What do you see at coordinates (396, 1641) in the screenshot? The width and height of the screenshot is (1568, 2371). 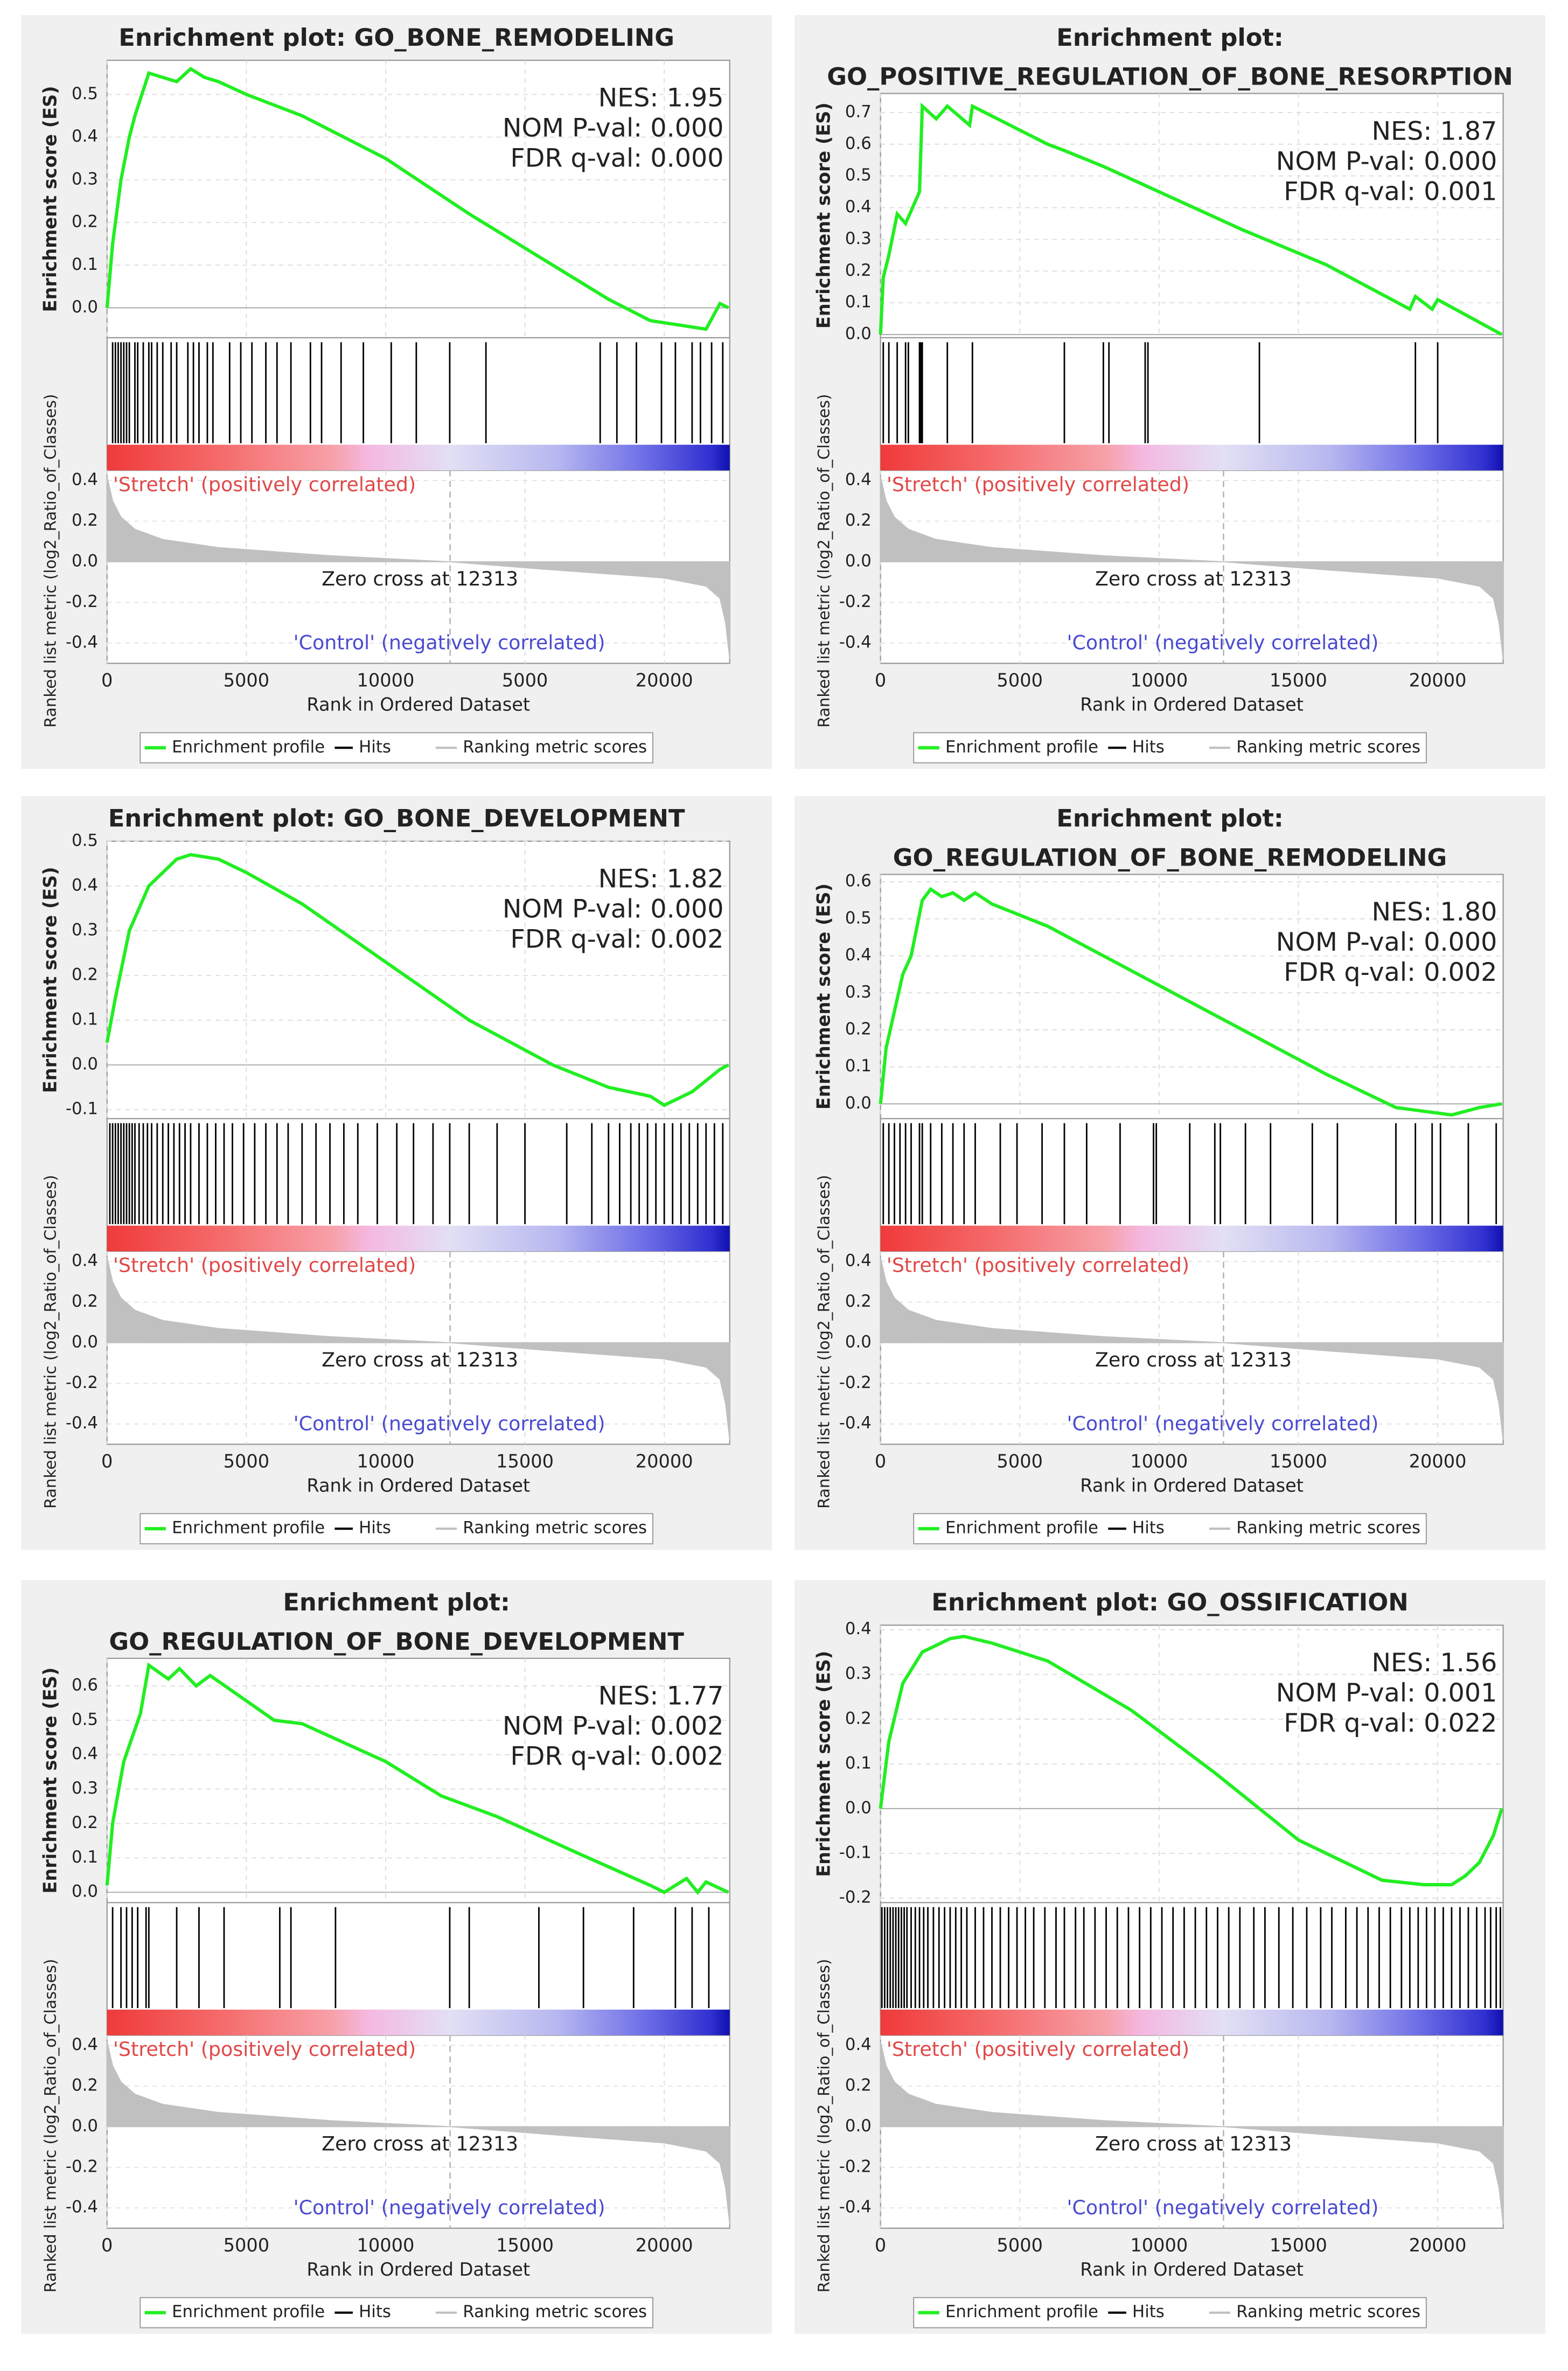 I see `chart-title: GO_REGULATION_OF_BONE_DEVELOPMENT` at bounding box center [396, 1641].